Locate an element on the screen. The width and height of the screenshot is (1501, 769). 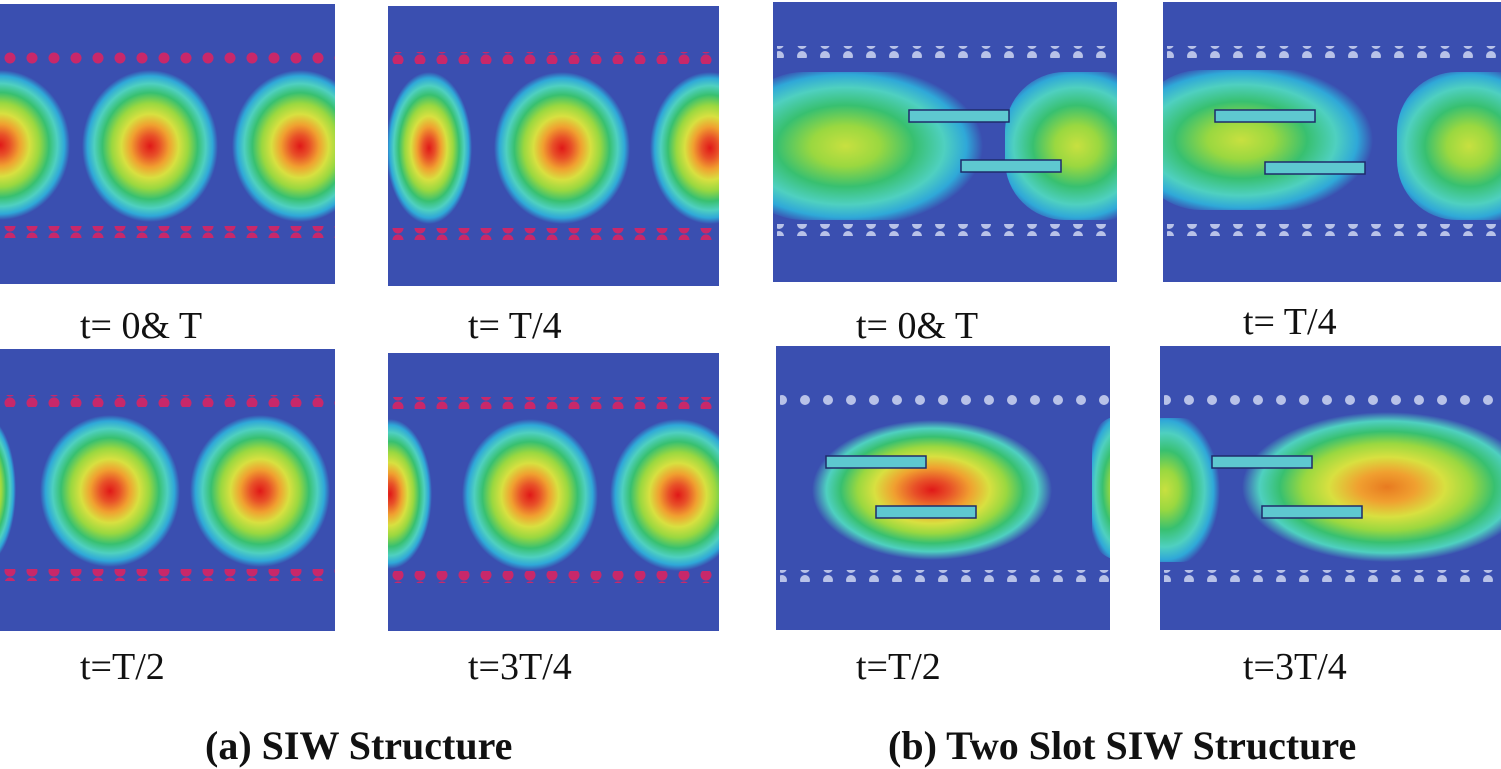
siw-panel-t-quarter is located at coordinates (553, 146).